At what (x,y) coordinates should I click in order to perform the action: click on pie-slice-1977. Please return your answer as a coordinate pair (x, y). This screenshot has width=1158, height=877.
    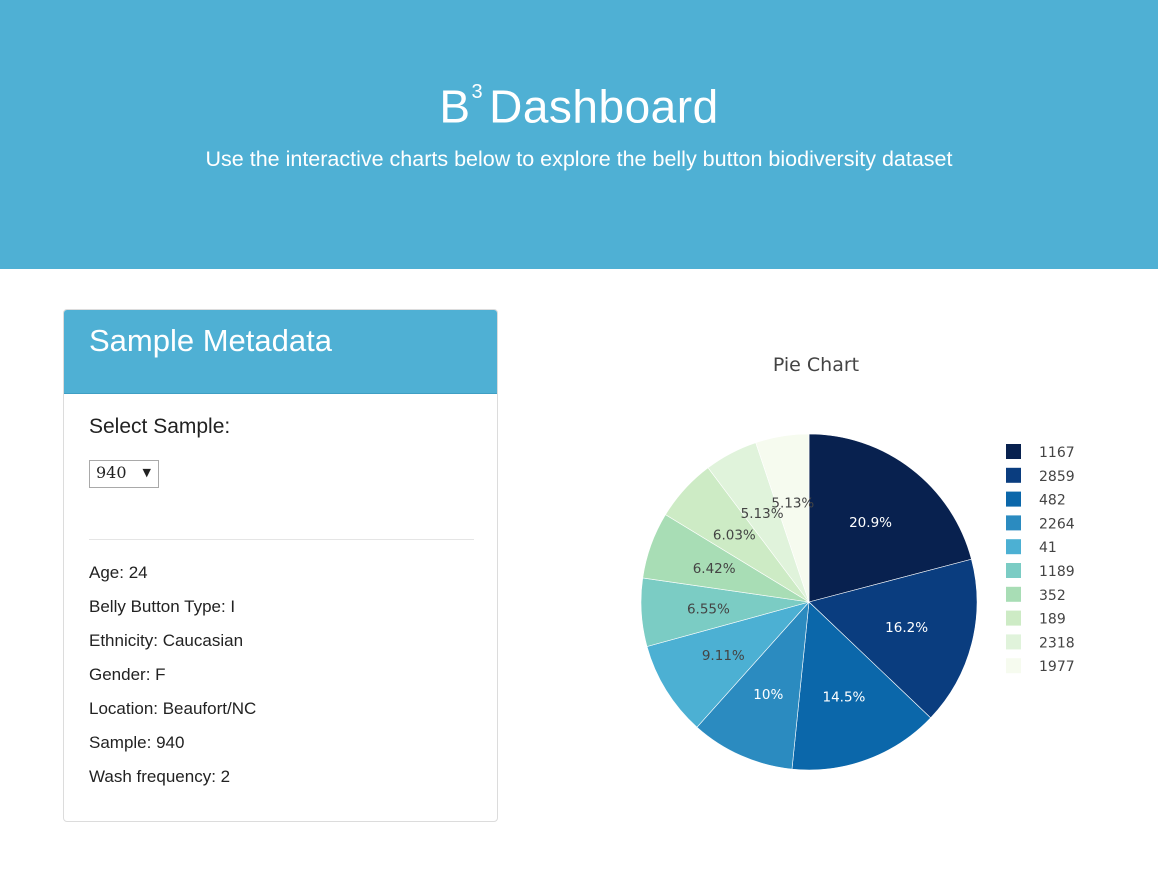
    Looking at the image, I should click on (782, 518).